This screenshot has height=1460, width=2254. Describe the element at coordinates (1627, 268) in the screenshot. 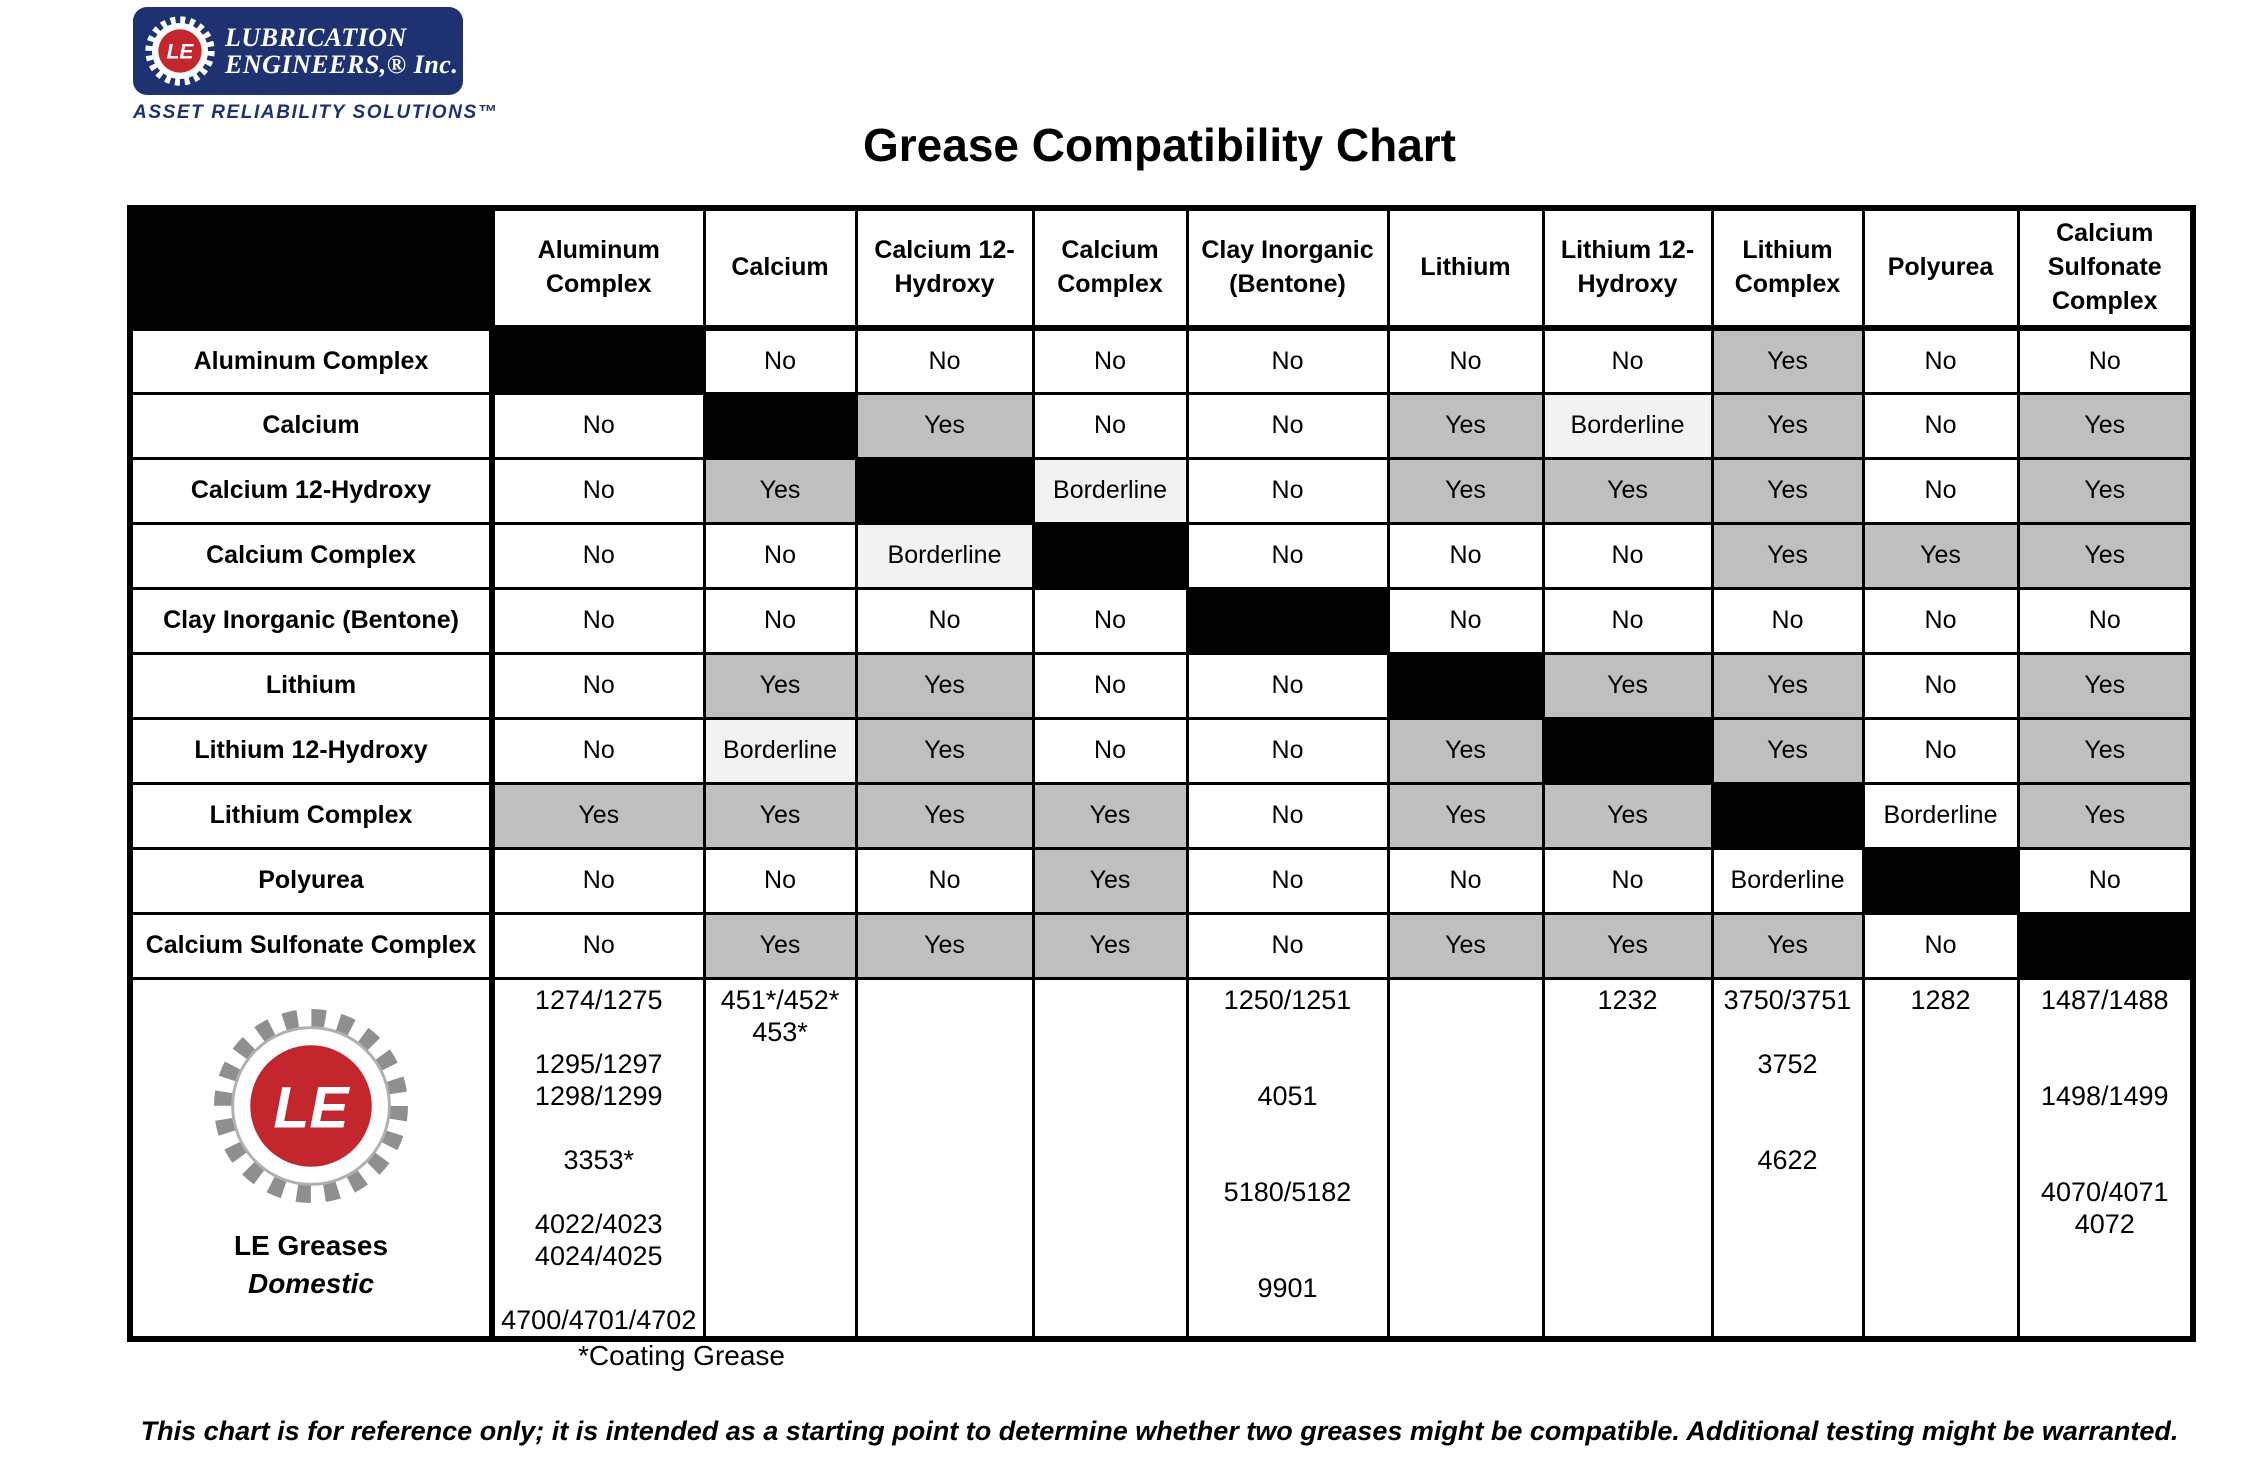

I see `col-header: Lithium 12-Hydroxy` at that location.